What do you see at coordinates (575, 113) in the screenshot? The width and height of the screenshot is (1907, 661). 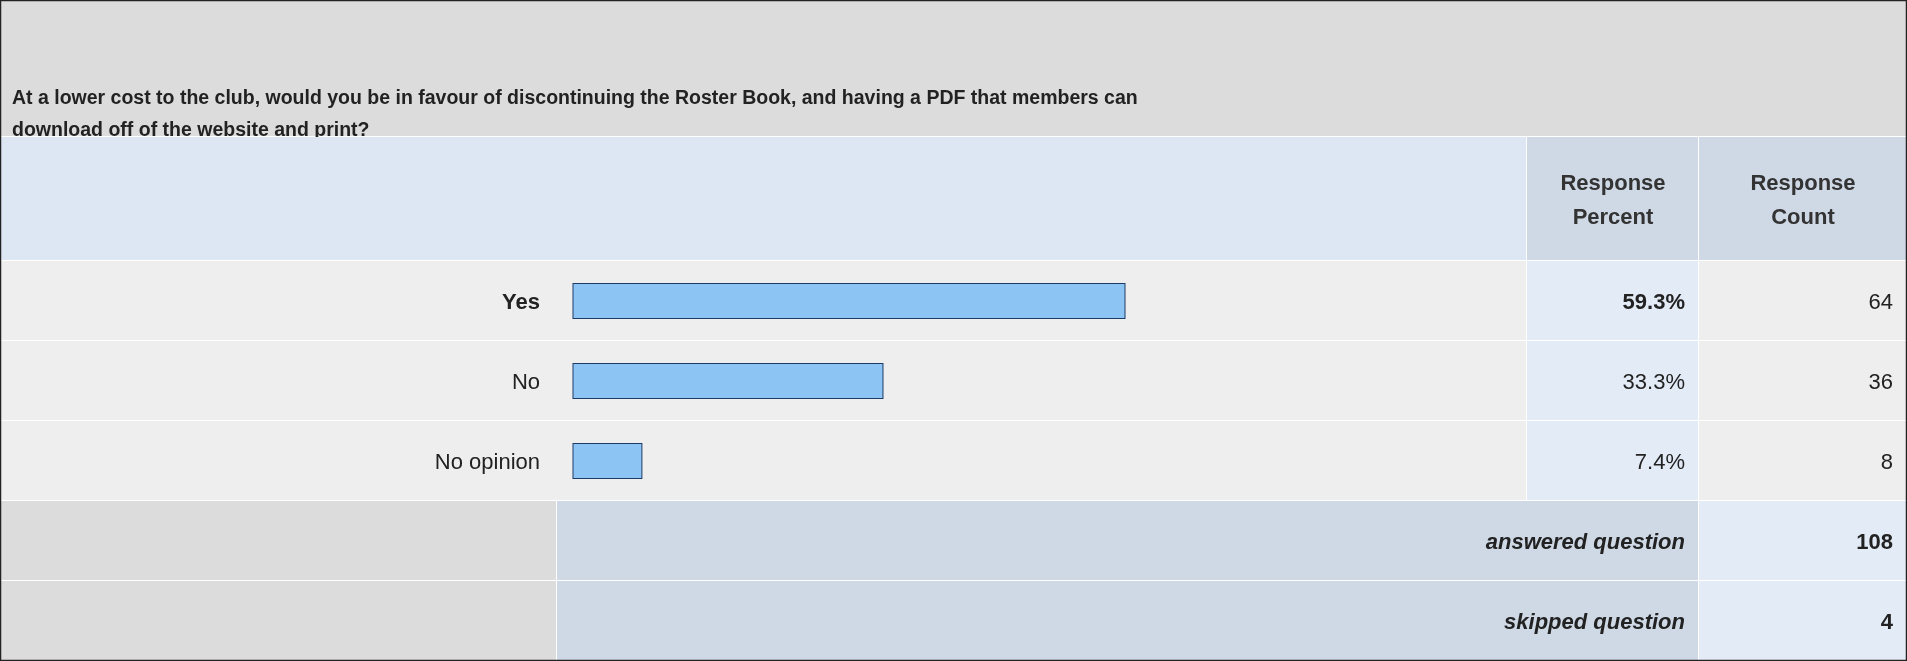 I see `chart-title: At a lower cost to the club, would you be in favour of discontinuing the Roster Book, and having a PDF that members can download off of the website and print?` at bounding box center [575, 113].